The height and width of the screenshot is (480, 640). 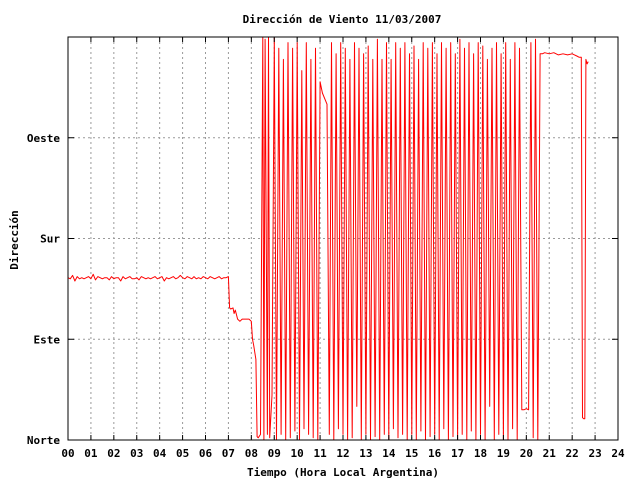 What do you see at coordinates (228, 453) in the screenshot?
I see `x-tick-label: 07` at bounding box center [228, 453].